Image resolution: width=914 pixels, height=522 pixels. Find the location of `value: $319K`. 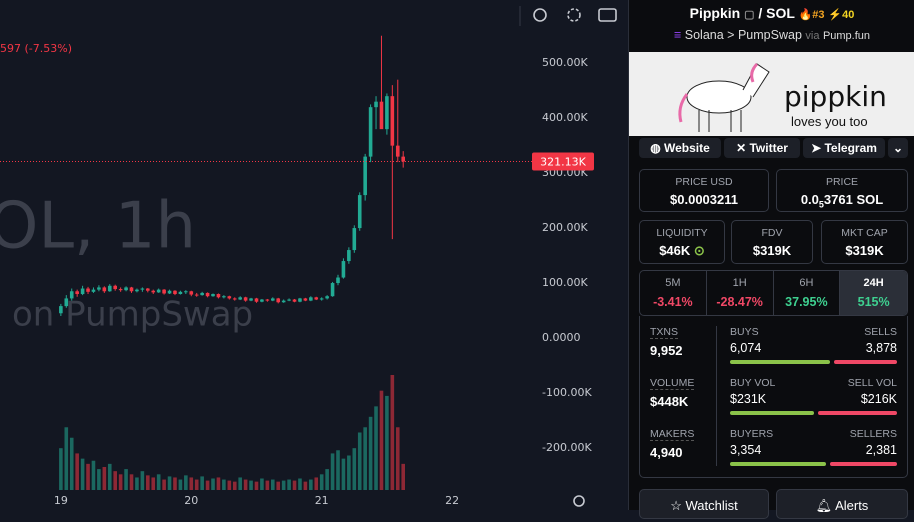

value: $319K is located at coordinates (864, 250).